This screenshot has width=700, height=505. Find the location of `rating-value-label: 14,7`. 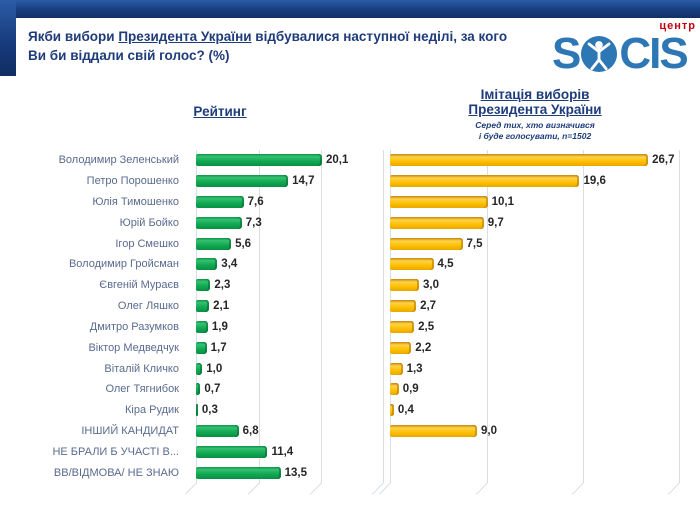

rating-value-label: 14,7 is located at coordinates (303, 181).